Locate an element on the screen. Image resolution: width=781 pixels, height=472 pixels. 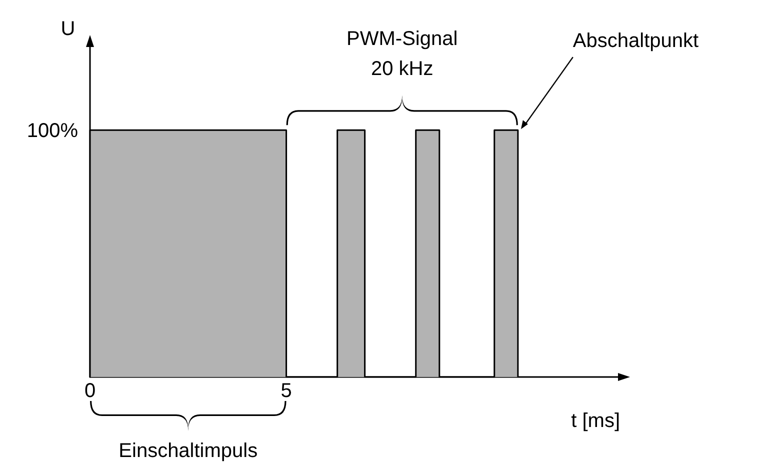
annotation: Abschaltpunkt is located at coordinates (636, 41).